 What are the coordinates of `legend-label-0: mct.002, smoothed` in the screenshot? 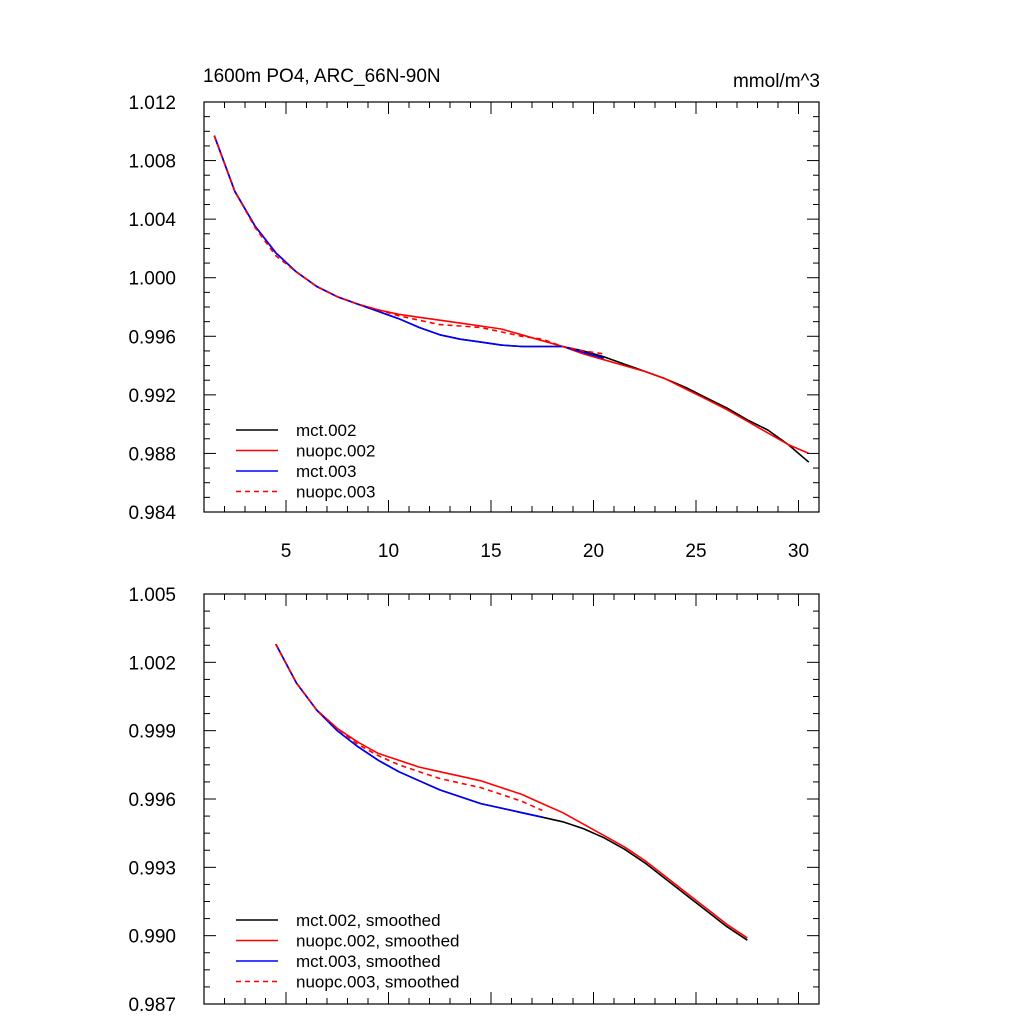 It's located at (368, 920).